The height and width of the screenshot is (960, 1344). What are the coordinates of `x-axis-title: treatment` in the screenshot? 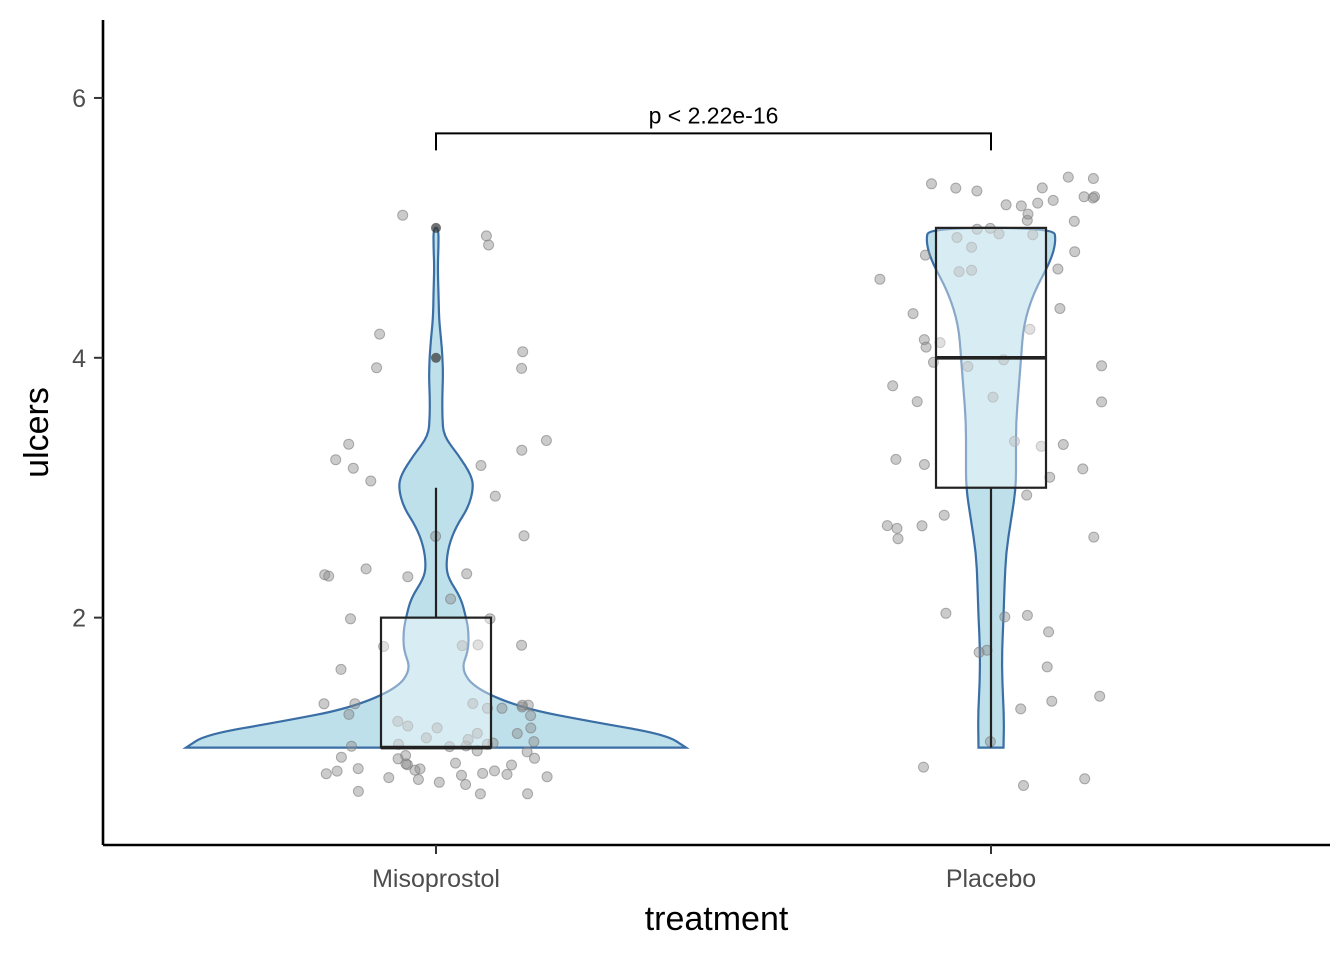 It's located at (717, 919).